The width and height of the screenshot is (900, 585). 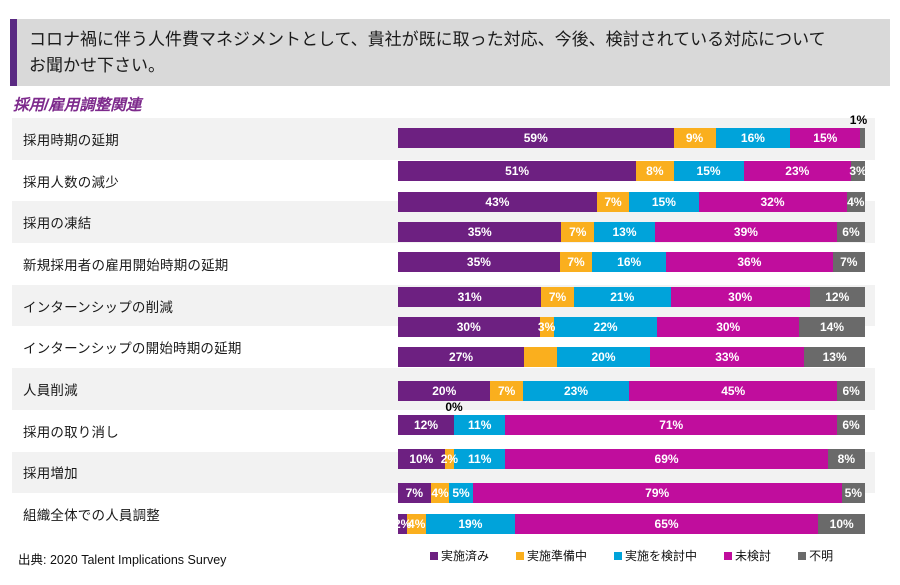 I want to click on category-label: インターンシップの削減, so click(x=98, y=307).